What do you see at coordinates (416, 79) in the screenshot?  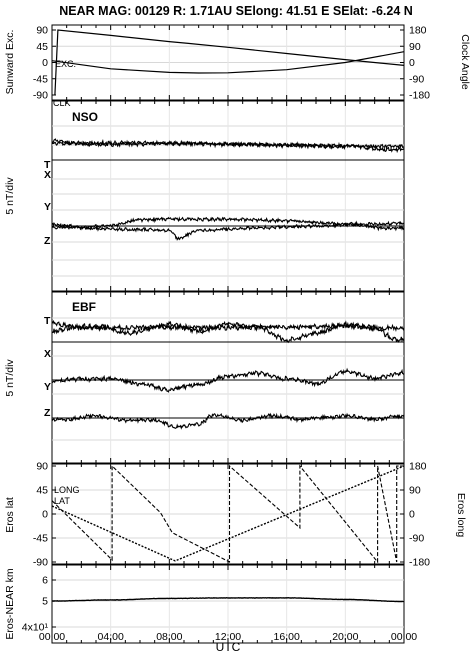 I see `p1-ytick-right-3: -90` at bounding box center [416, 79].